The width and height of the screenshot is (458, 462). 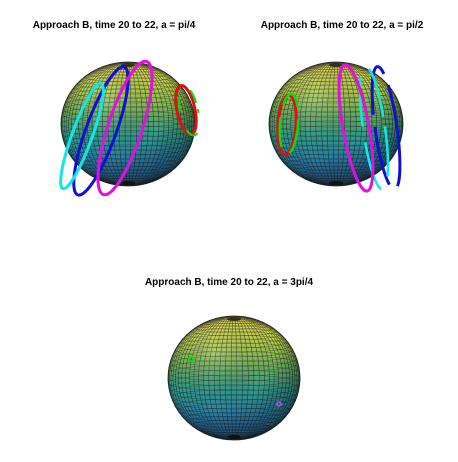 I want to click on panel-title-pi2: Approach B, time 20 to 22, a = pi/2, so click(x=342, y=25).